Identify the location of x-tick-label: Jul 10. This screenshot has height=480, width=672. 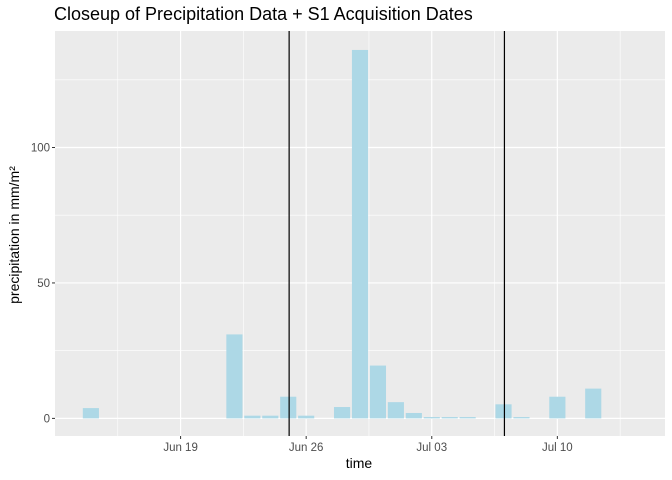
(557, 448).